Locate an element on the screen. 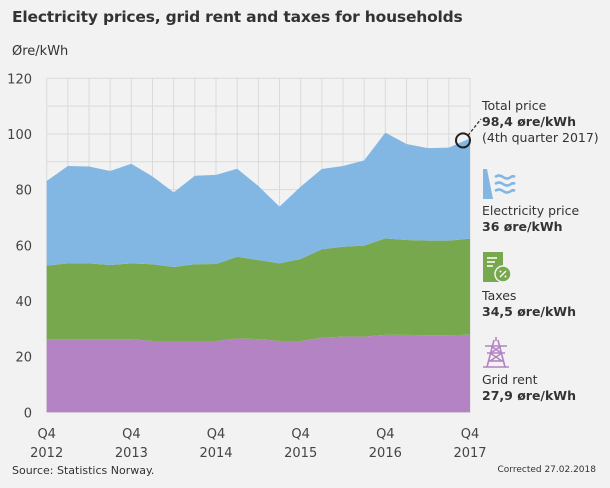  tax-document-icon is located at coordinates (497, 267).